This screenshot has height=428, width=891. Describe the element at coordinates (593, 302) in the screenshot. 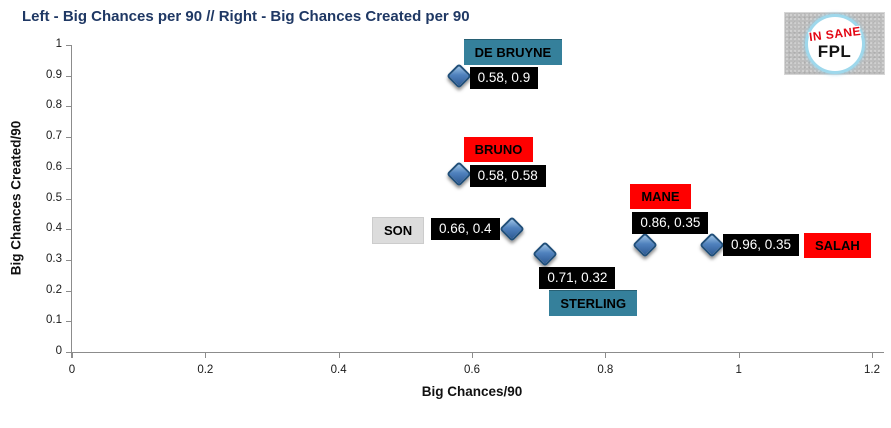

I see `name-box-sterling: STERLING` at that location.